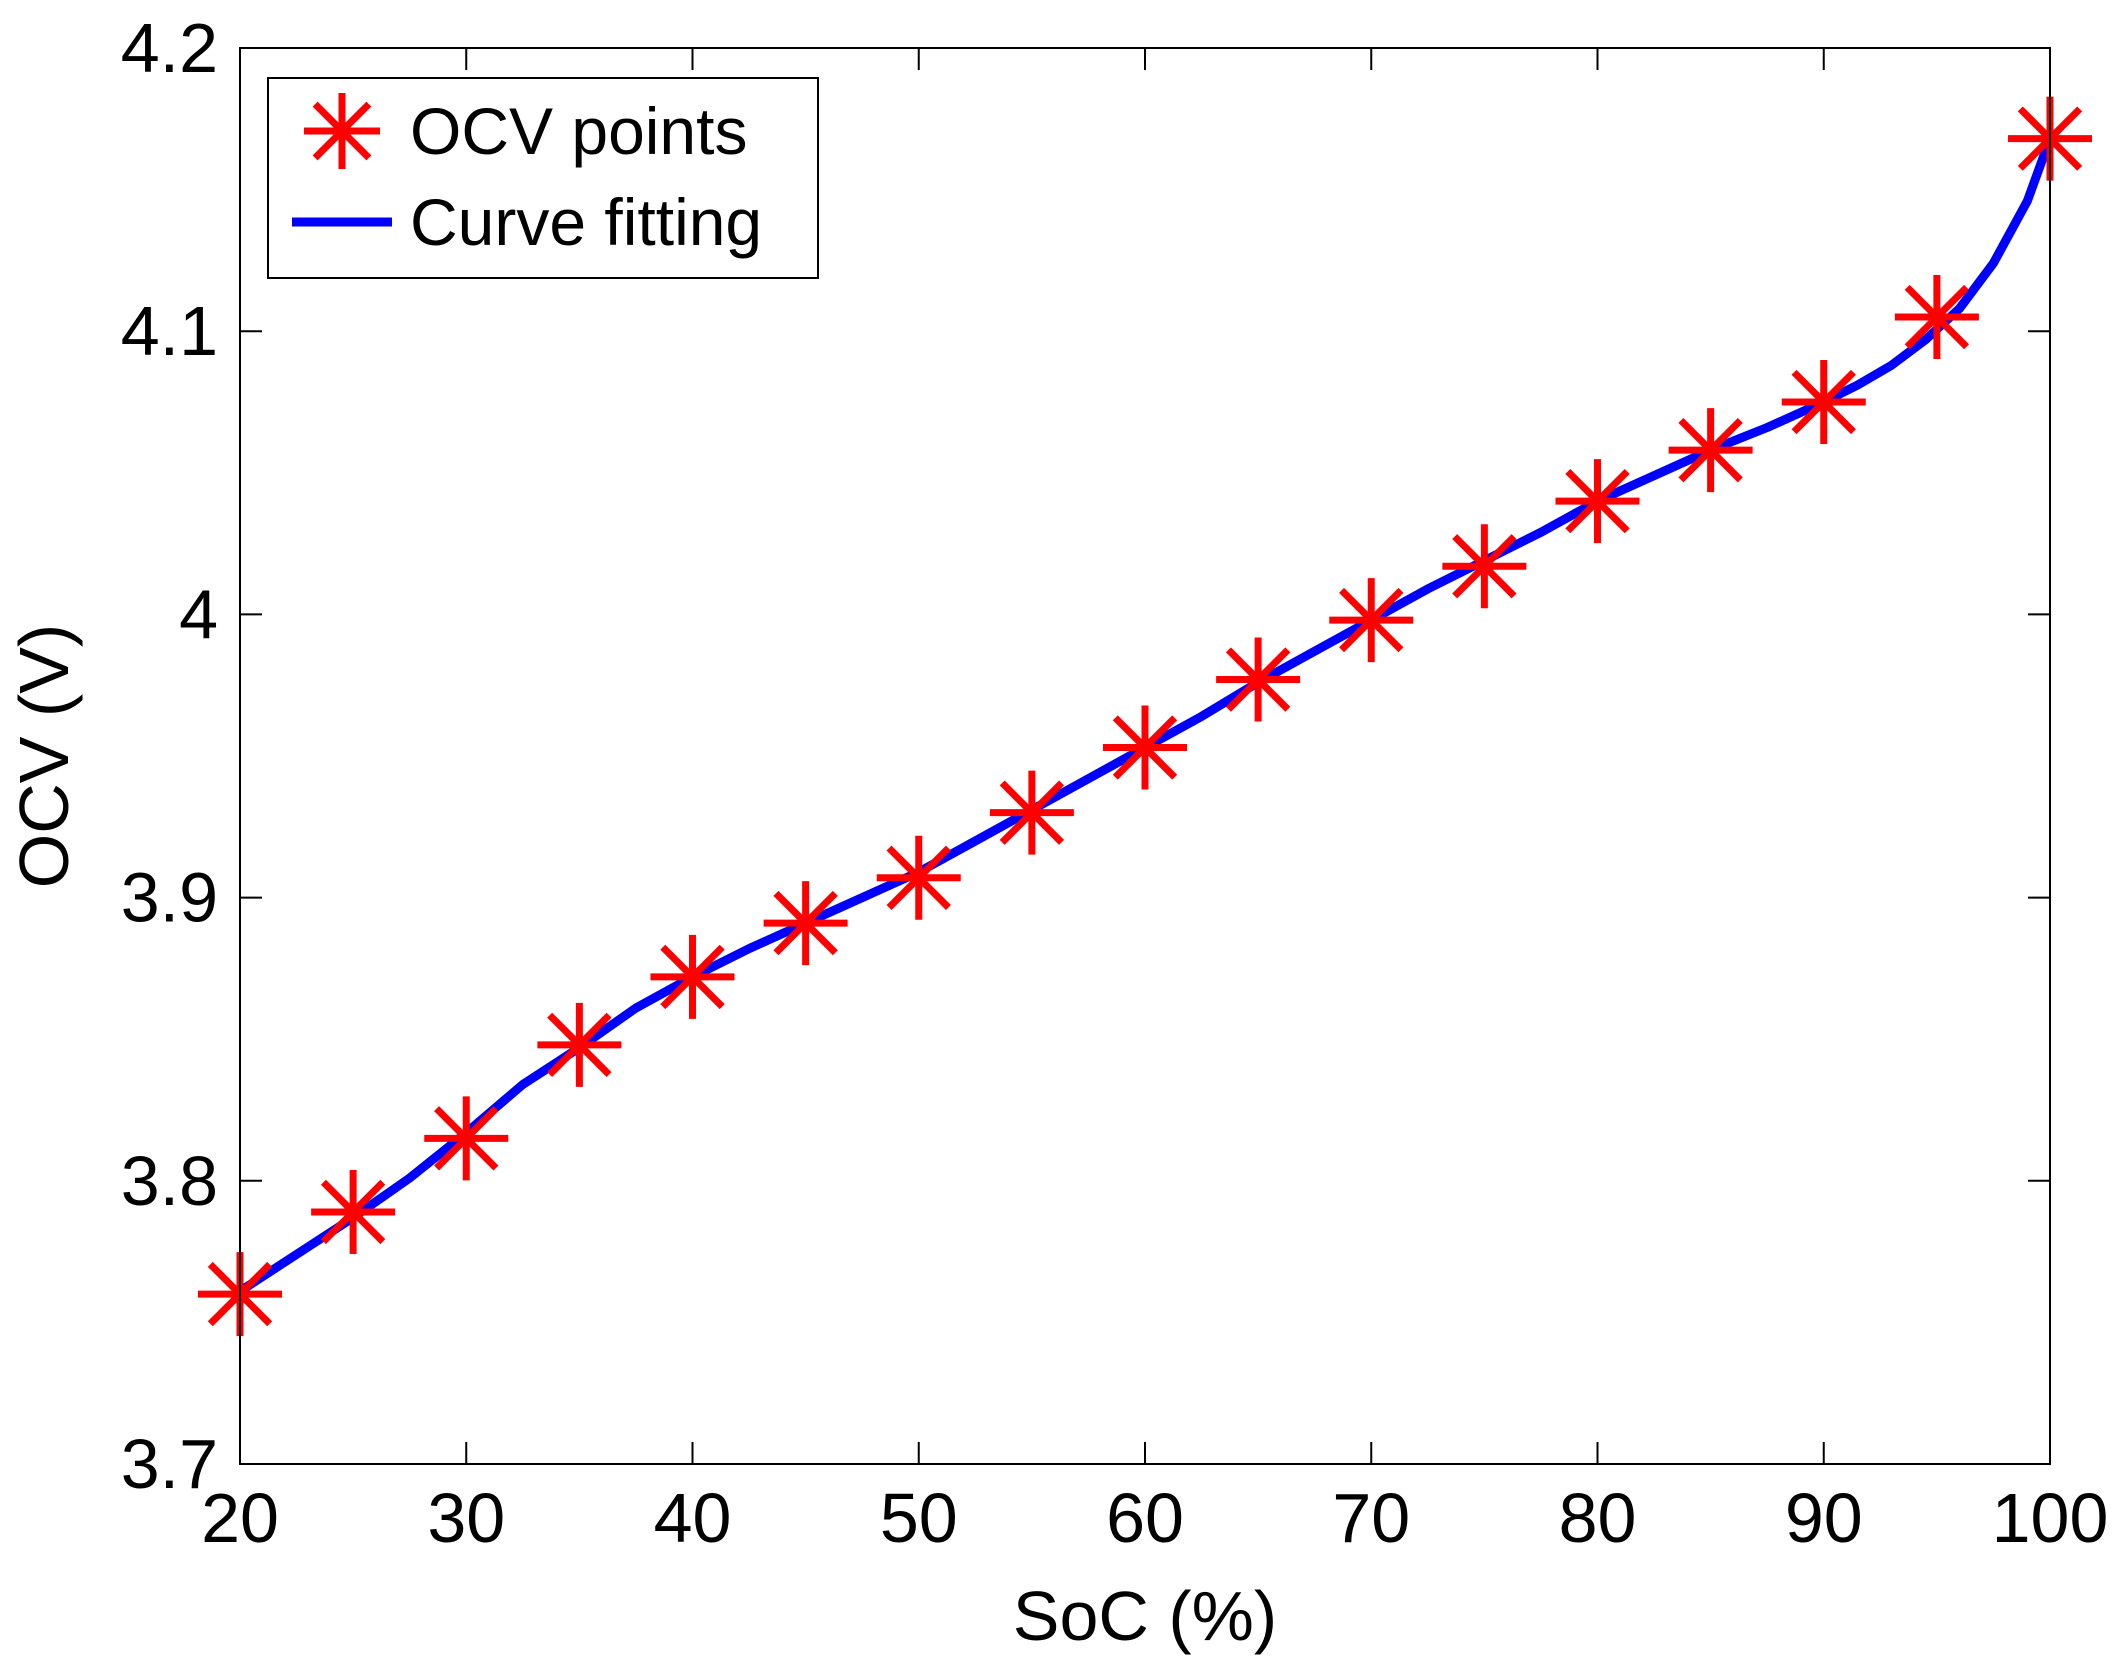 The image size is (2125, 1656). Describe the element at coordinates (169, 48) in the screenshot. I see `y-tick-label: 4.2` at that location.